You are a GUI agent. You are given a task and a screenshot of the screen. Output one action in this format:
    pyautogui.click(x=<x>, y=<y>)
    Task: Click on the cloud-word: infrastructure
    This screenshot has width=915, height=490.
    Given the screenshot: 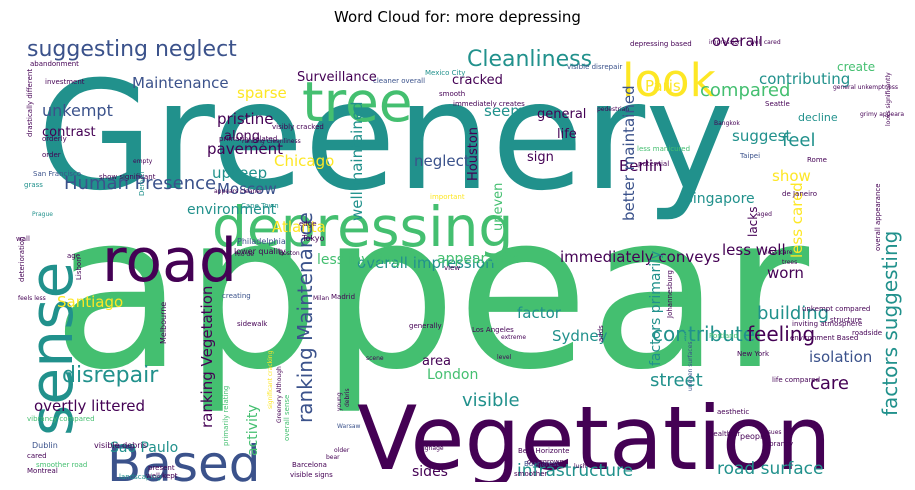 What is the action you would take?
    pyautogui.click(x=575, y=471)
    